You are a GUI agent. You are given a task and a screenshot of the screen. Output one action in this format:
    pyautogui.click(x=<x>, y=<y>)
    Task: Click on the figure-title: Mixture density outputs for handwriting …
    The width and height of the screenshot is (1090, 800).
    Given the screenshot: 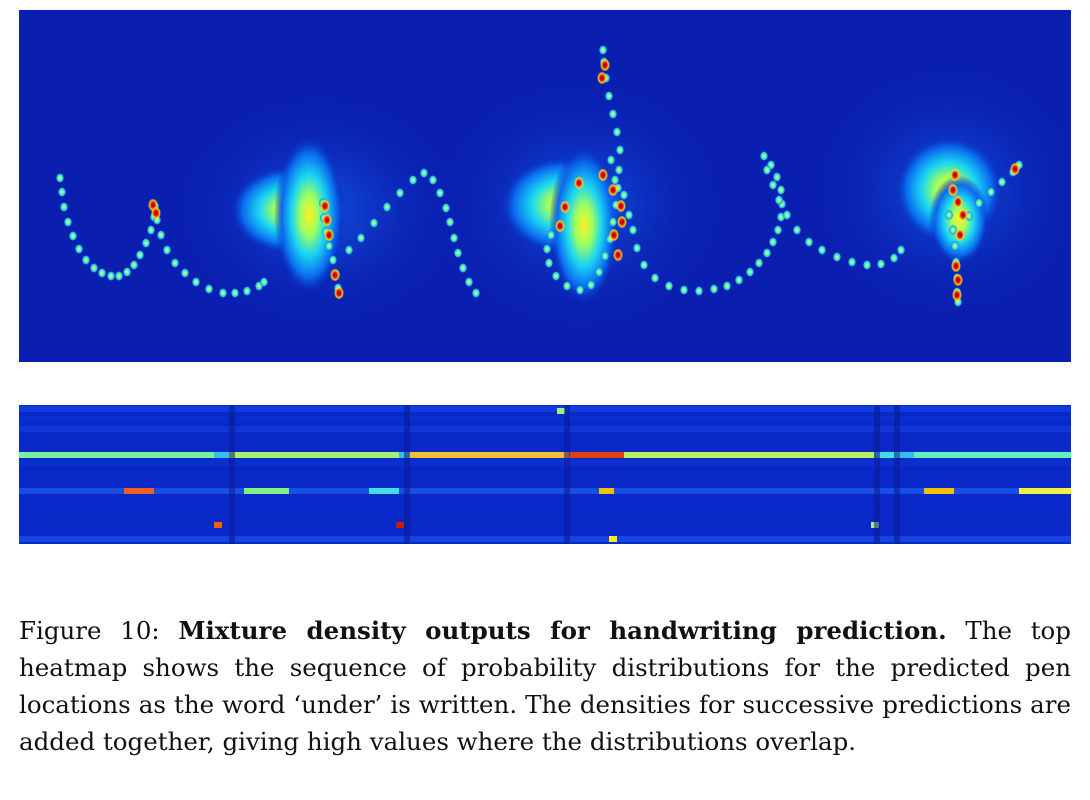 What is the action you would take?
    pyautogui.click(x=562, y=630)
    